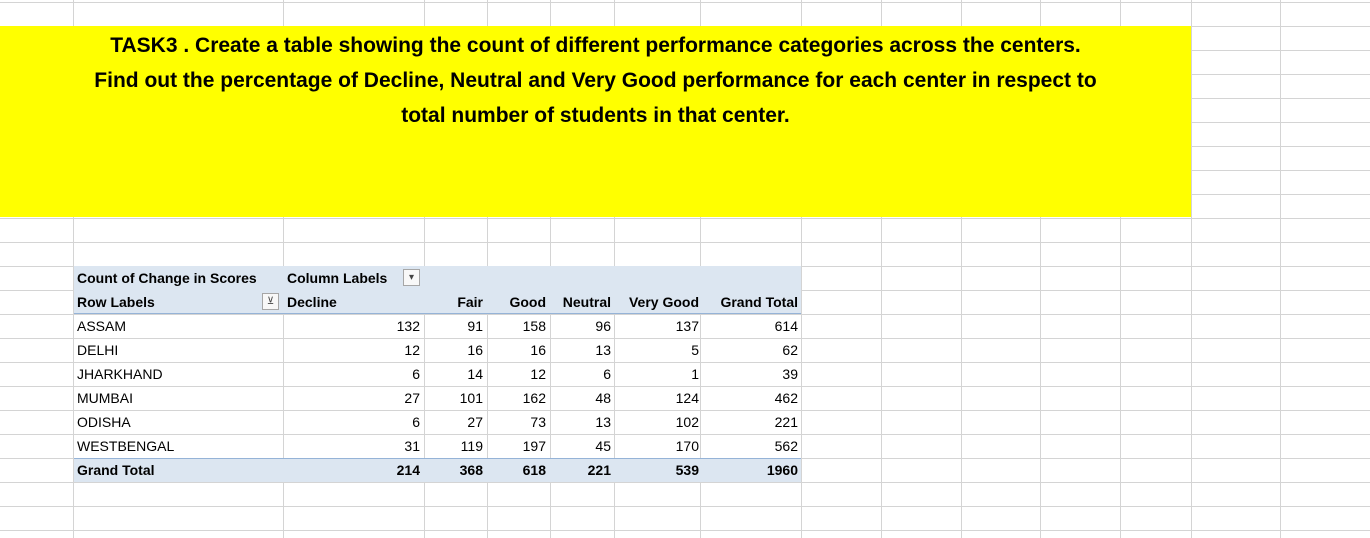 This screenshot has height=538, width=1370. I want to click on grand-total-band, so click(437, 470).